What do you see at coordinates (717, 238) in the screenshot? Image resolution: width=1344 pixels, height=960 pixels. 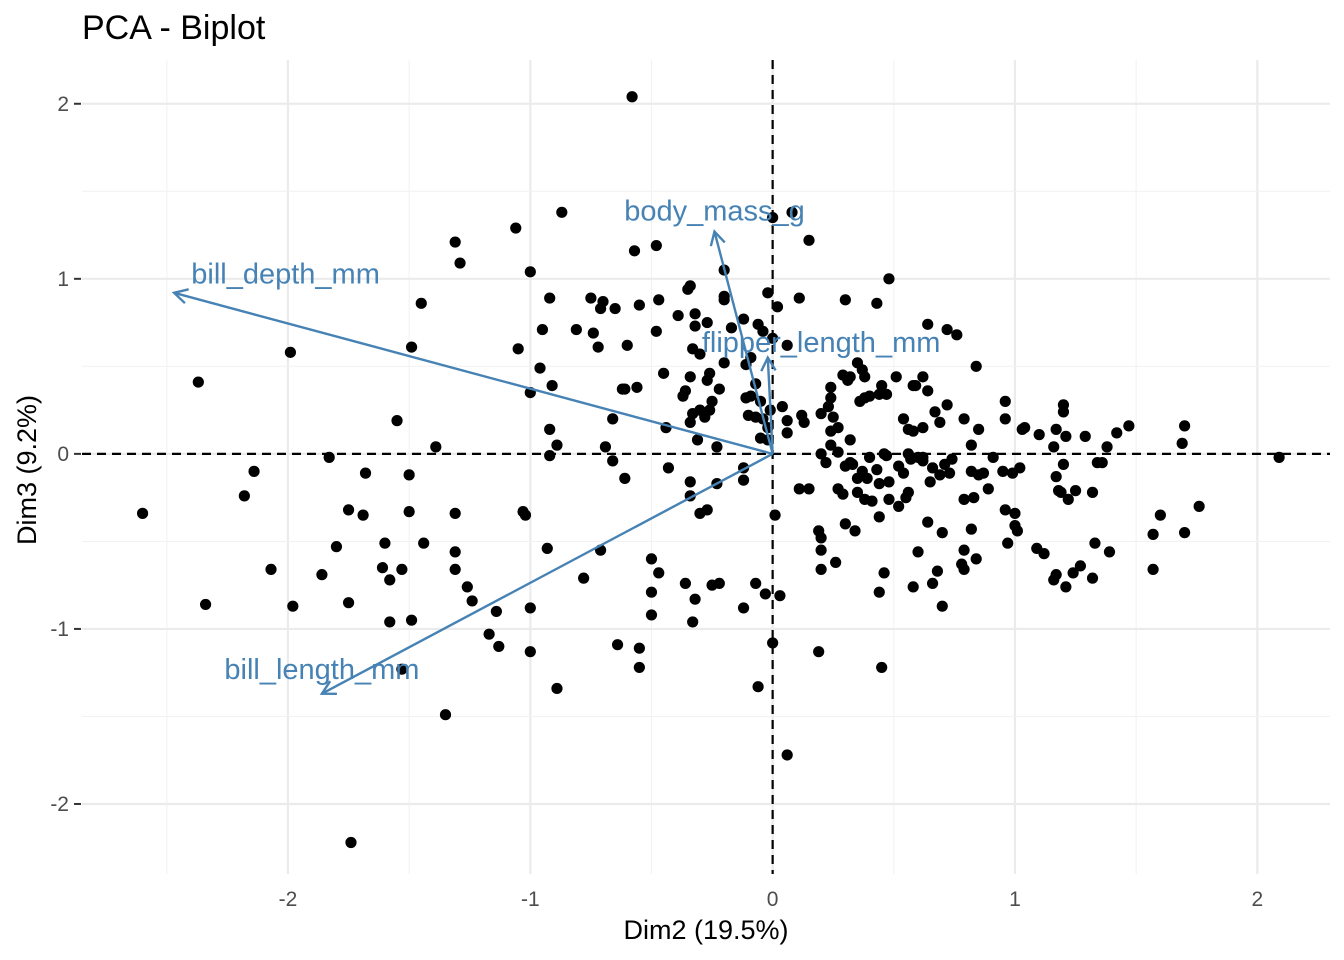 I see `vector-arrowhead-body_mass_g` at bounding box center [717, 238].